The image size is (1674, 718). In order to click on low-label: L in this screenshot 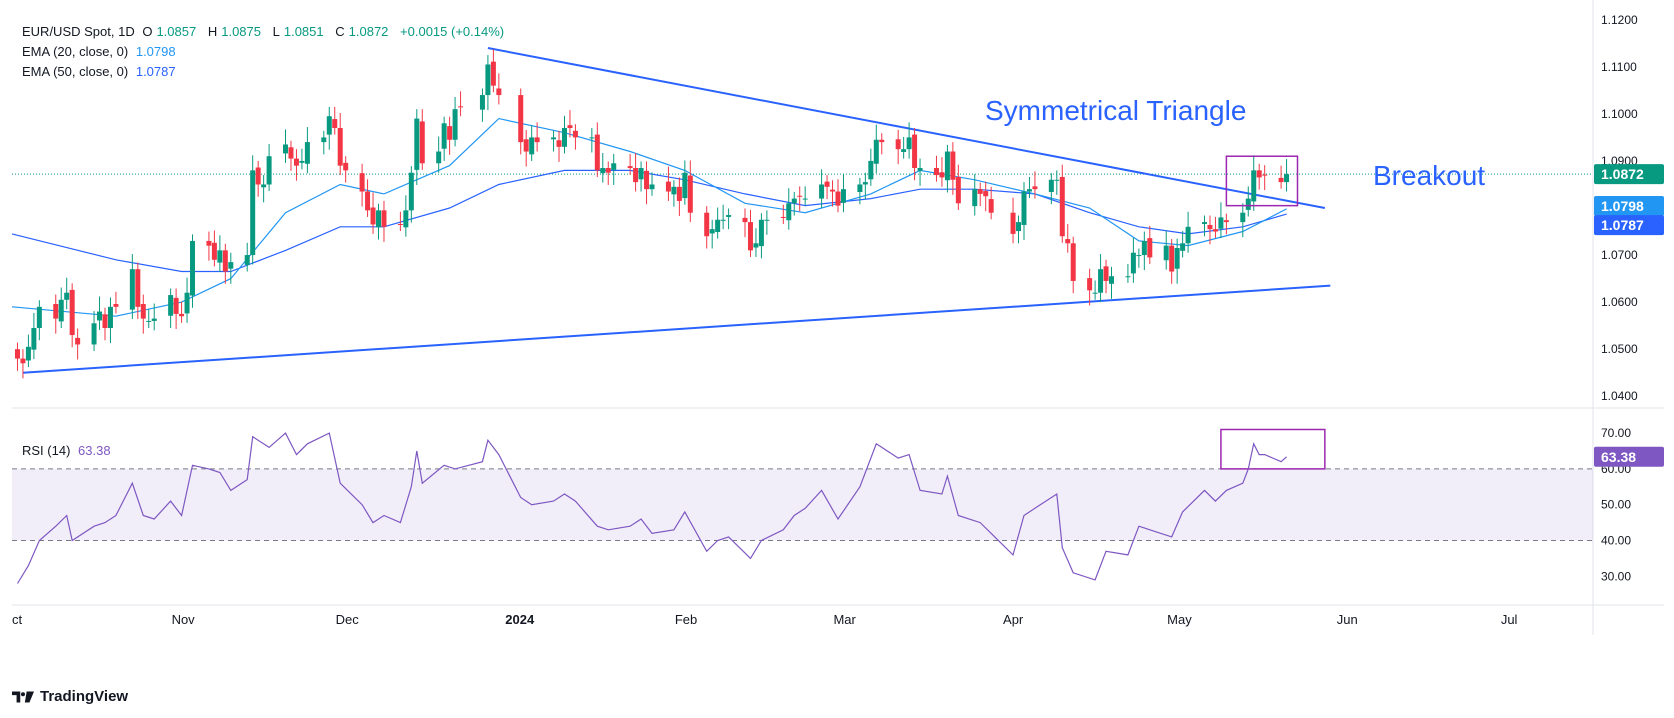, I will do `click(276, 31)`.